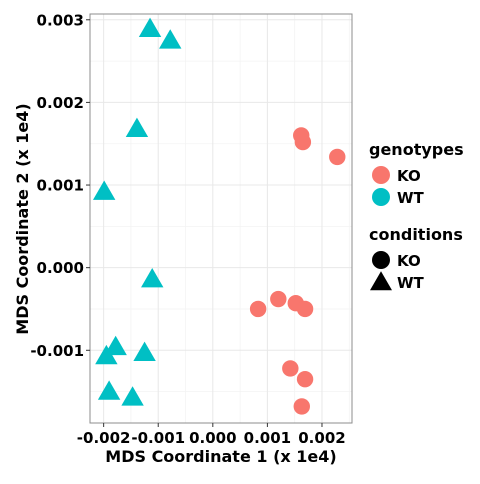  I want to click on legend-key-wt, so click(381, 197).